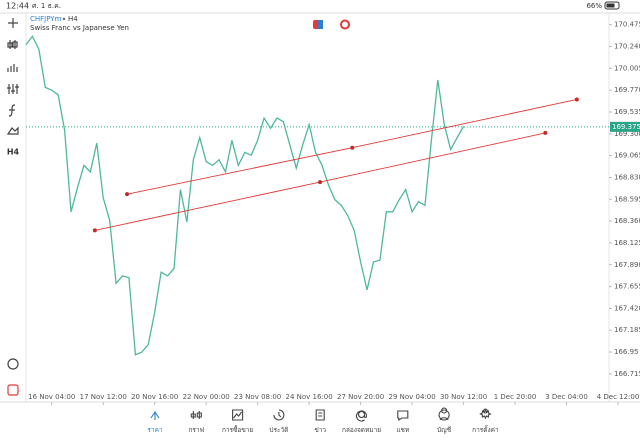  I want to click on y-tick-label: 166.95, so click(626, 352).